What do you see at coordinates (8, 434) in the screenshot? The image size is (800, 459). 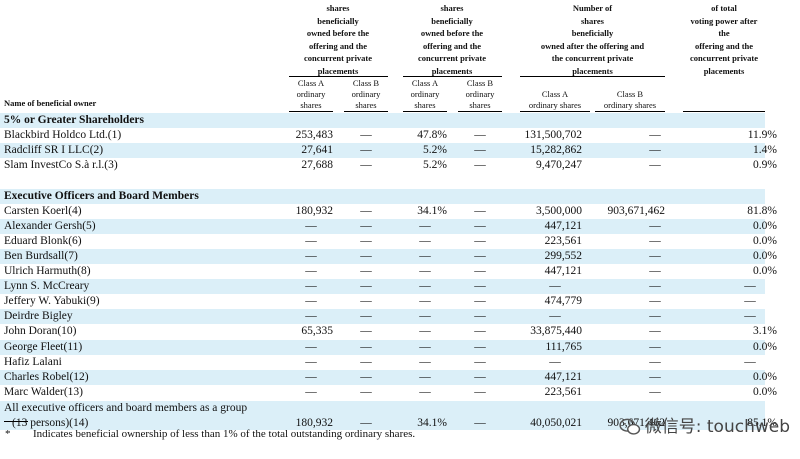 I see `footnote-marker: *` at bounding box center [8, 434].